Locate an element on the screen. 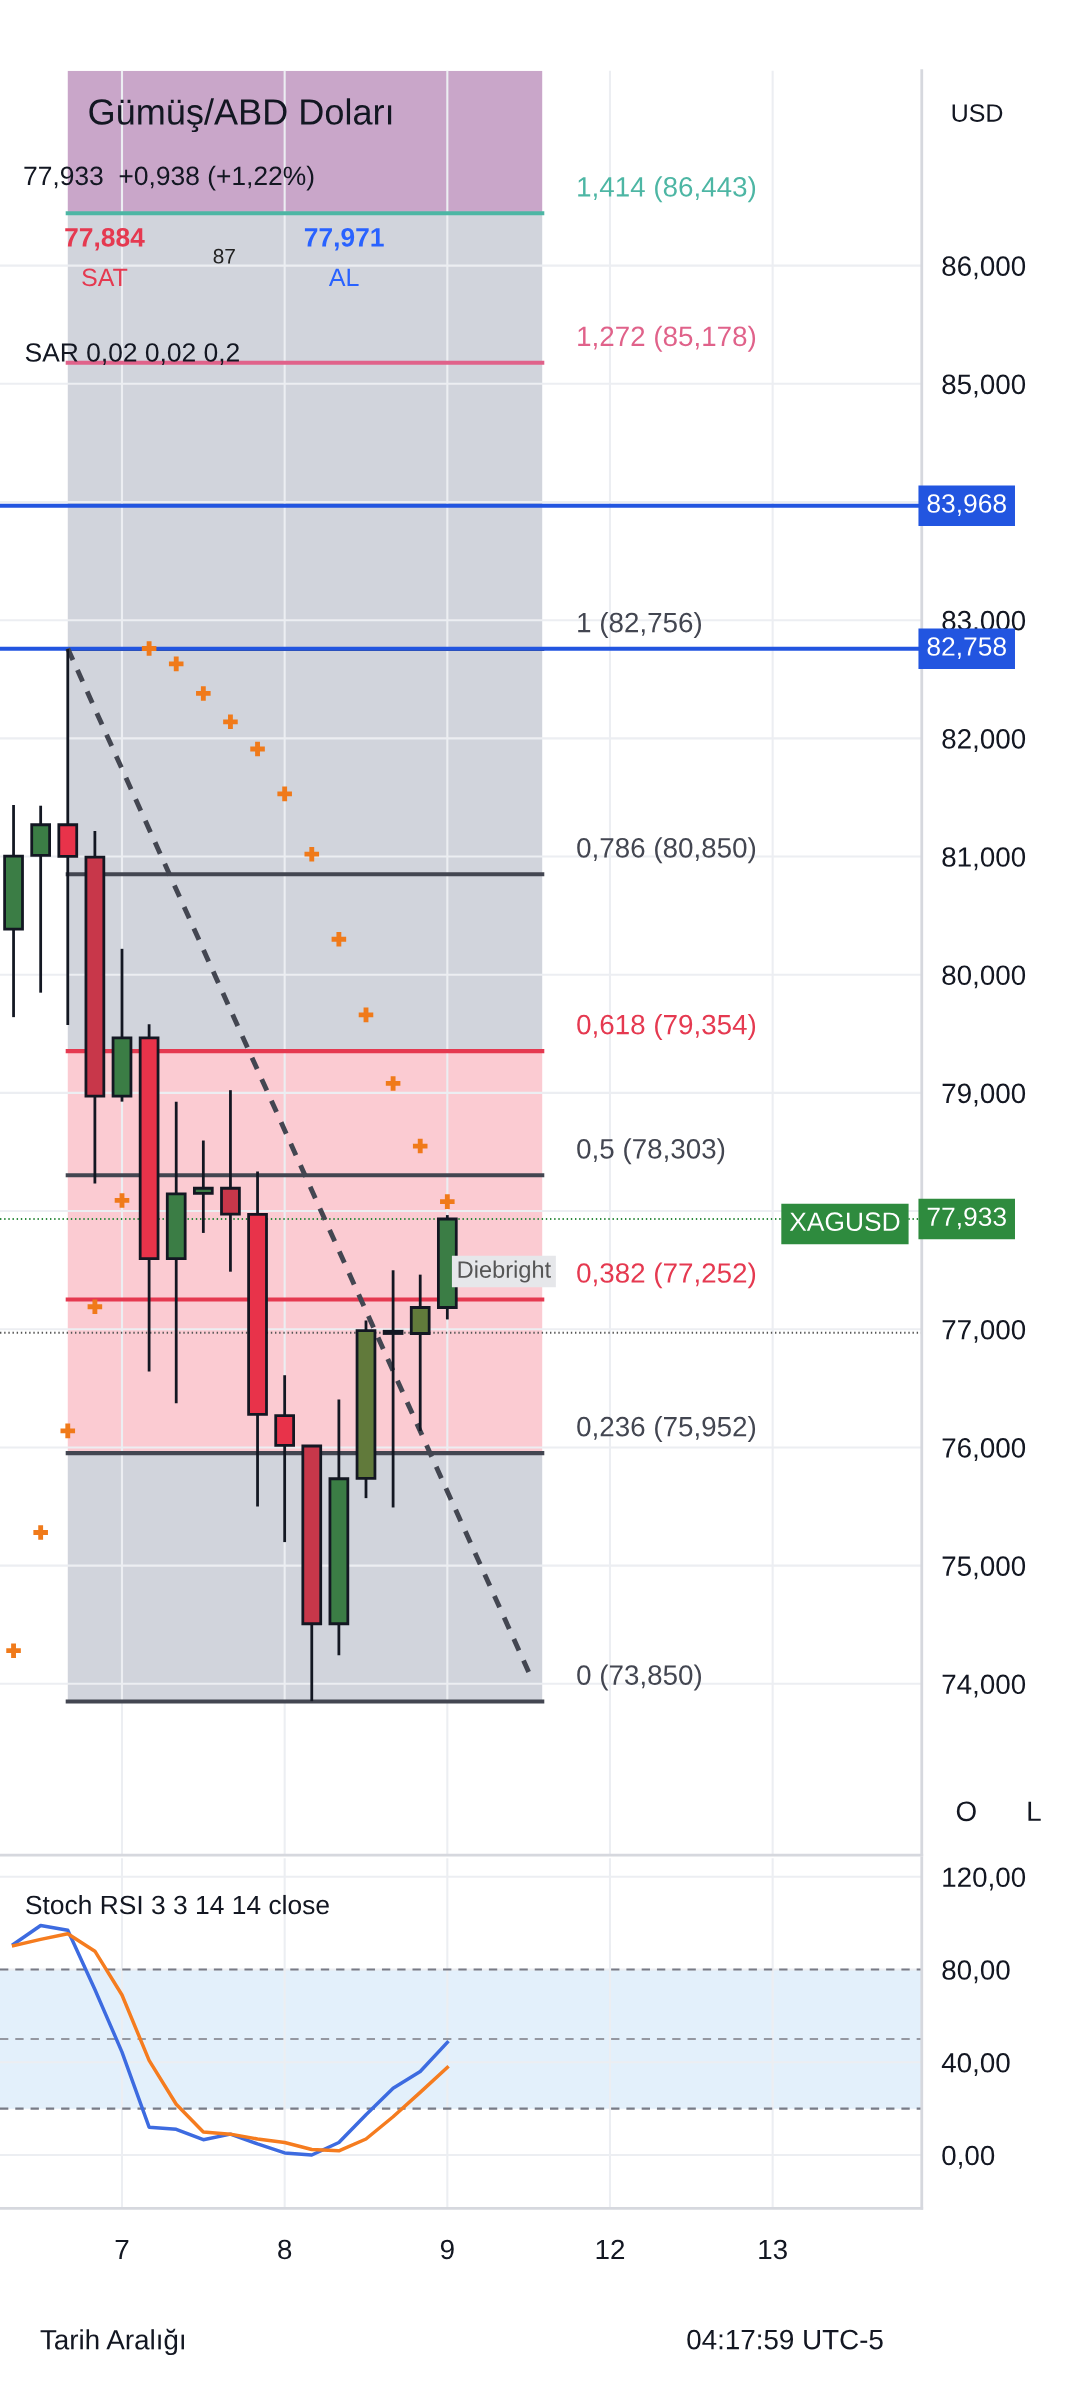 Image resolution: width=1080 pixels, height=2408 pixels. annotation: Diebright is located at coordinates (504, 1271).